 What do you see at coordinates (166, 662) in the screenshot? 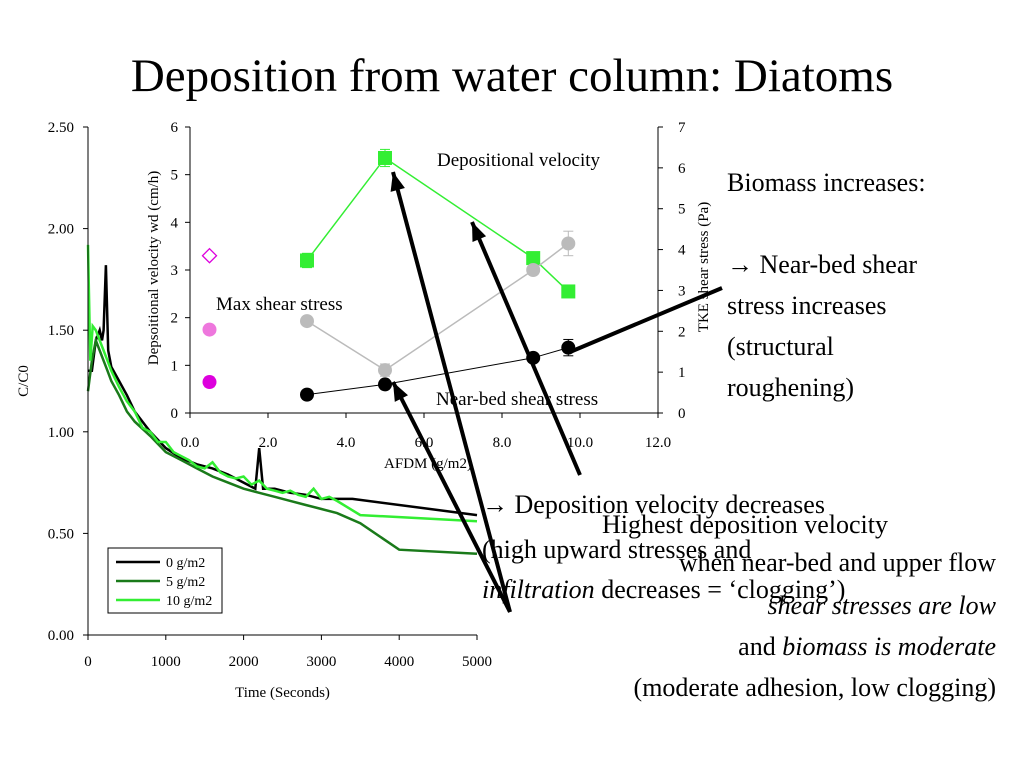
I see `x-tick-label: 1000` at bounding box center [166, 662].